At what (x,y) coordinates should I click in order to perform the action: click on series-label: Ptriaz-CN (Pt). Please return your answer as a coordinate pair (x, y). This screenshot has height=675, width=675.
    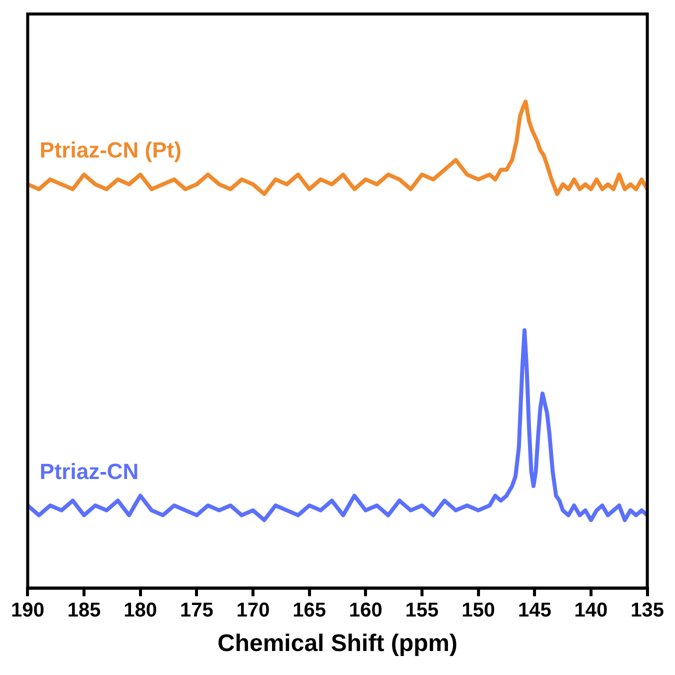
    Looking at the image, I should click on (111, 150).